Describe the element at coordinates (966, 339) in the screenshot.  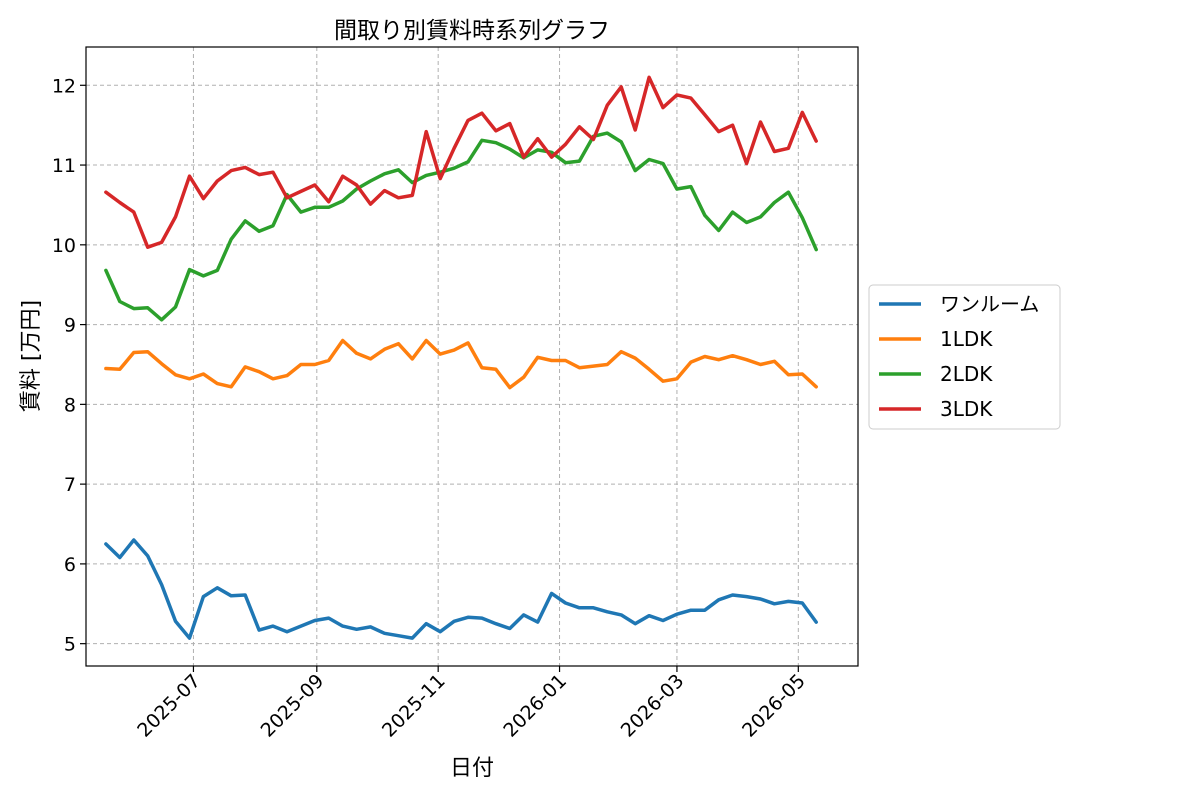
I see `legend-label: 1LDK` at that location.